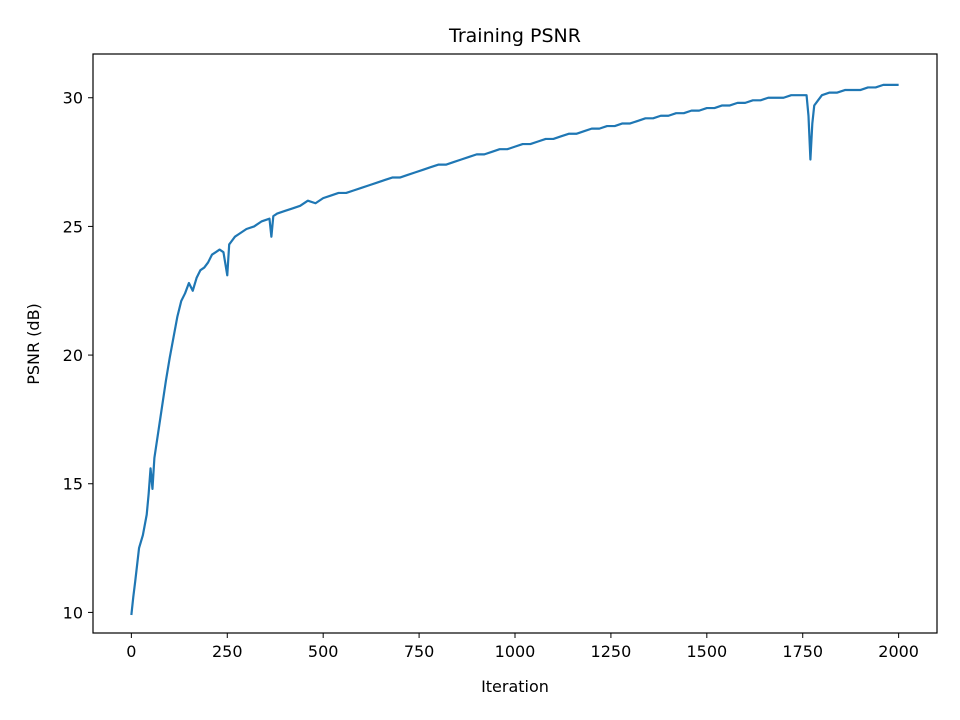  Describe the element at coordinates (227, 651) in the screenshot. I see `x-tick-label: 250` at that location.